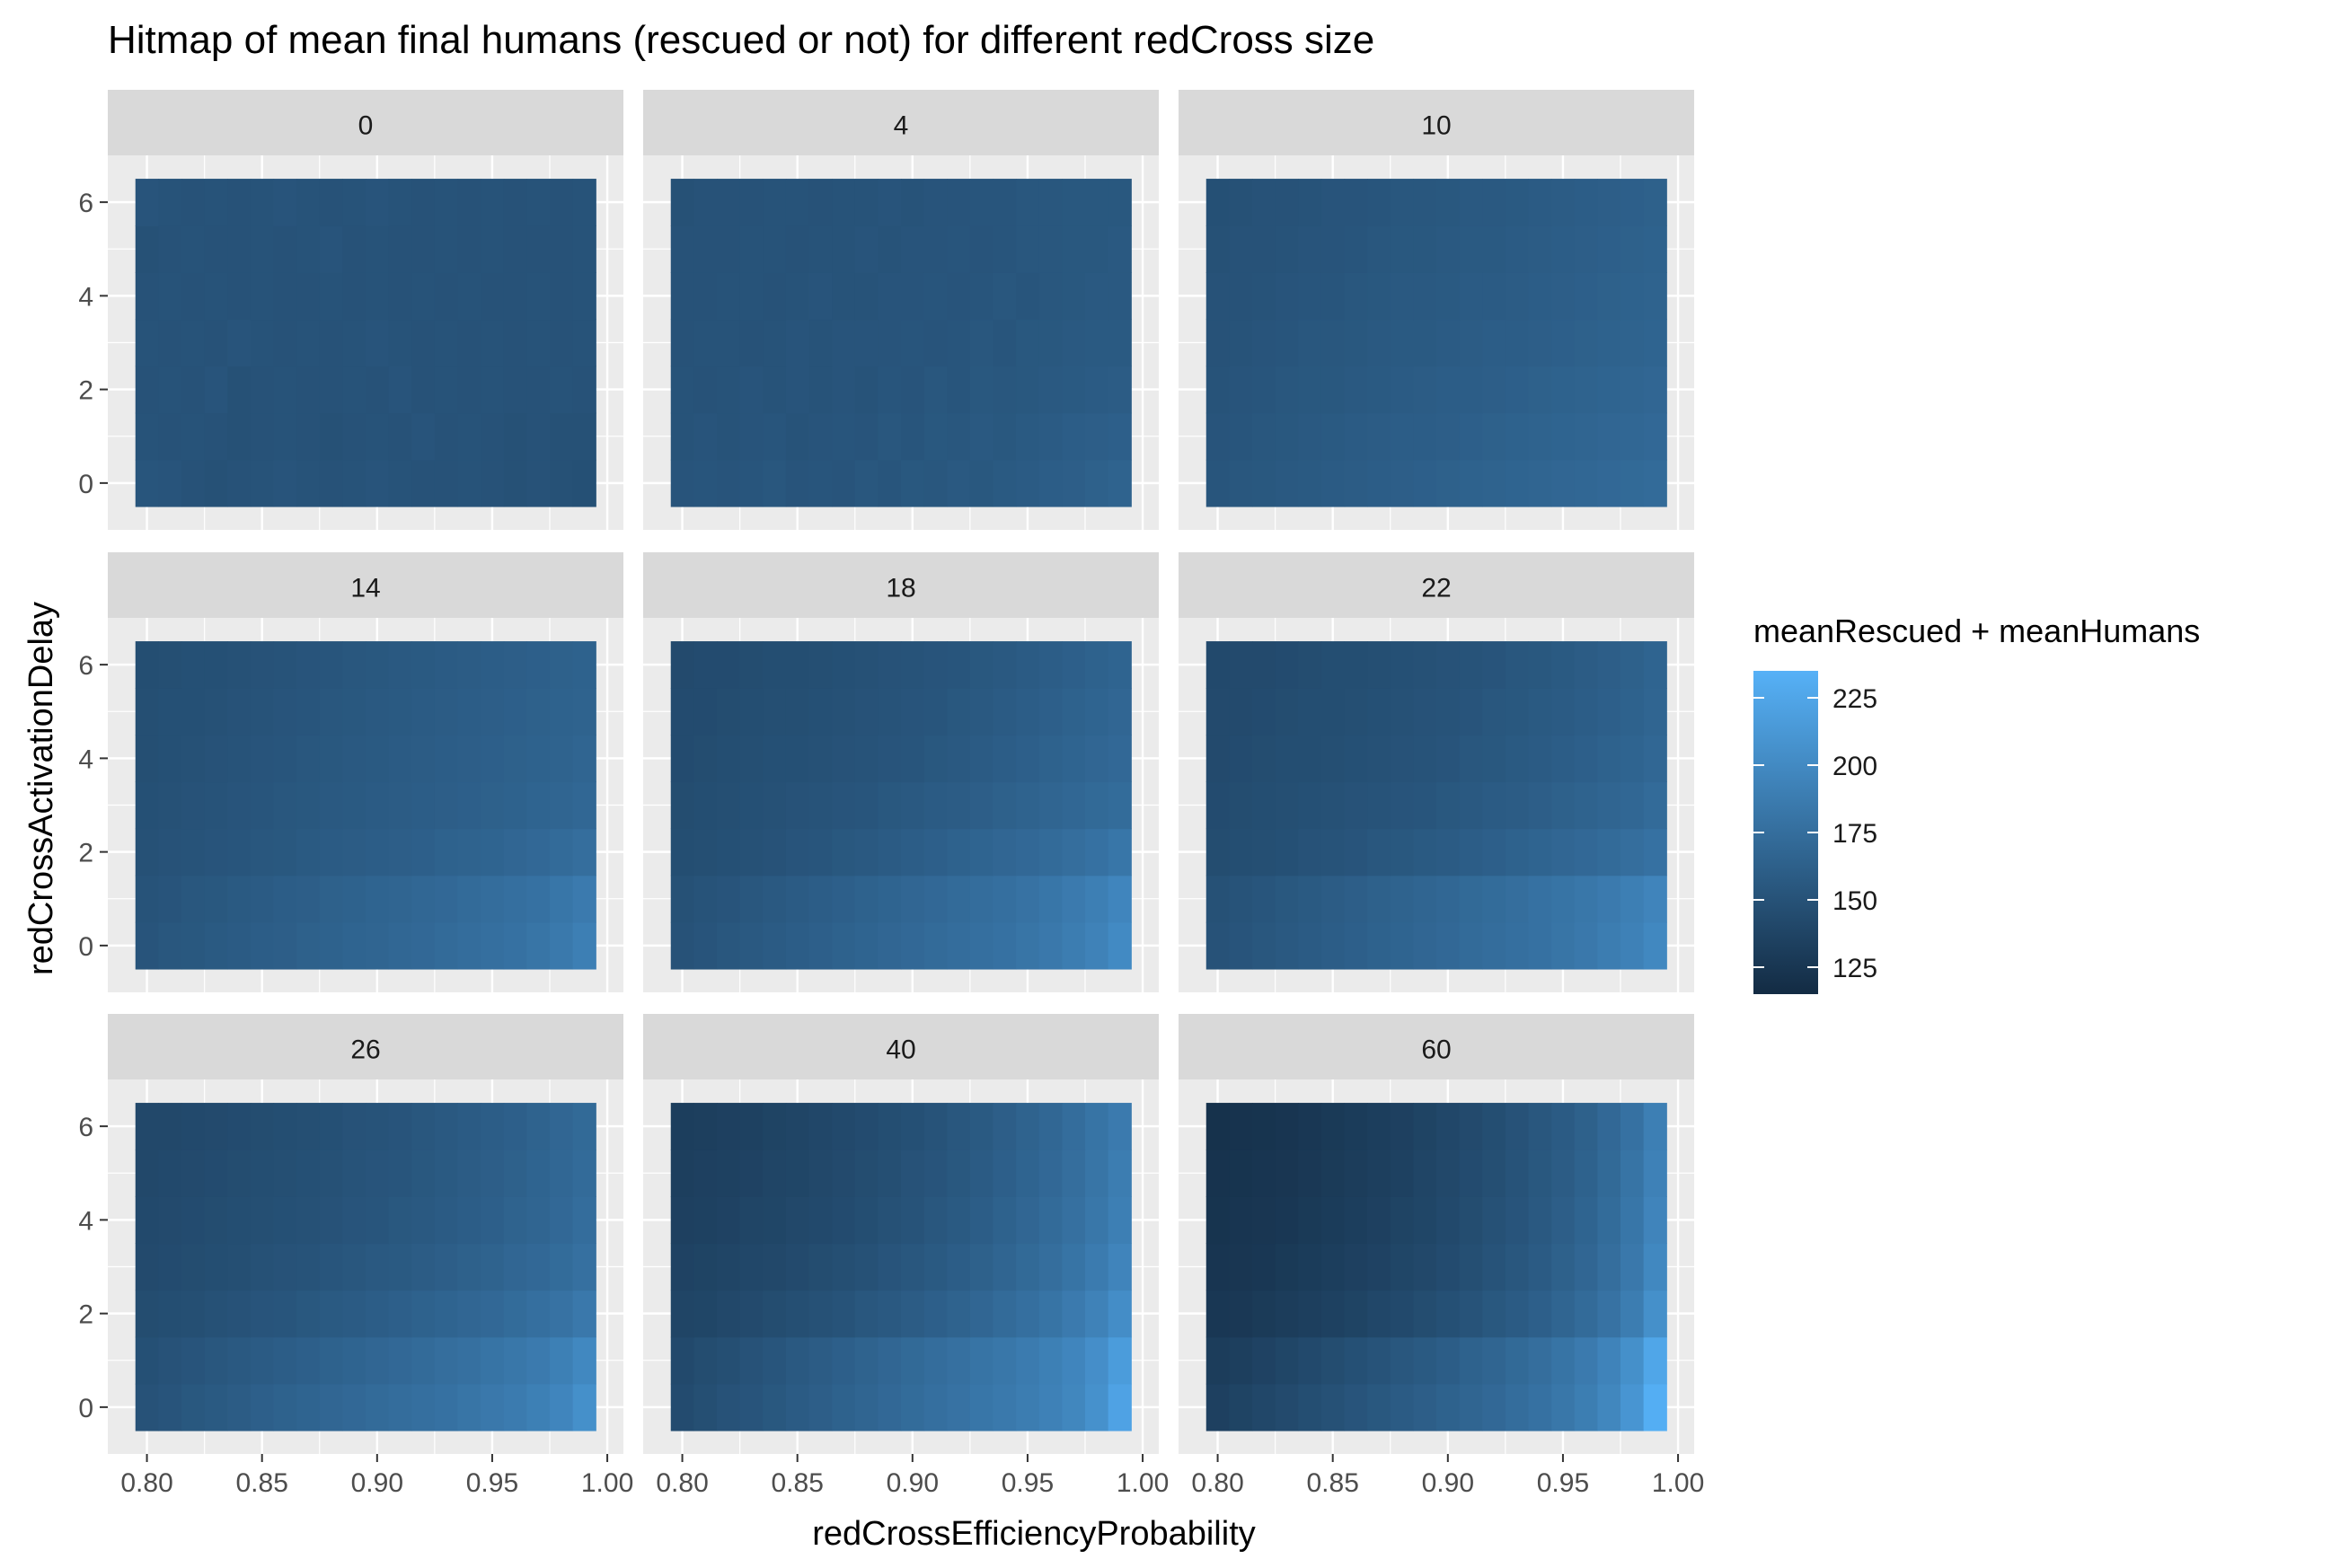 The height and width of the screenshot is (1568, 2349). Describe the element at coordinates (85, 1221) in the screenshot. I see `y-tick-label: 4` at that location.